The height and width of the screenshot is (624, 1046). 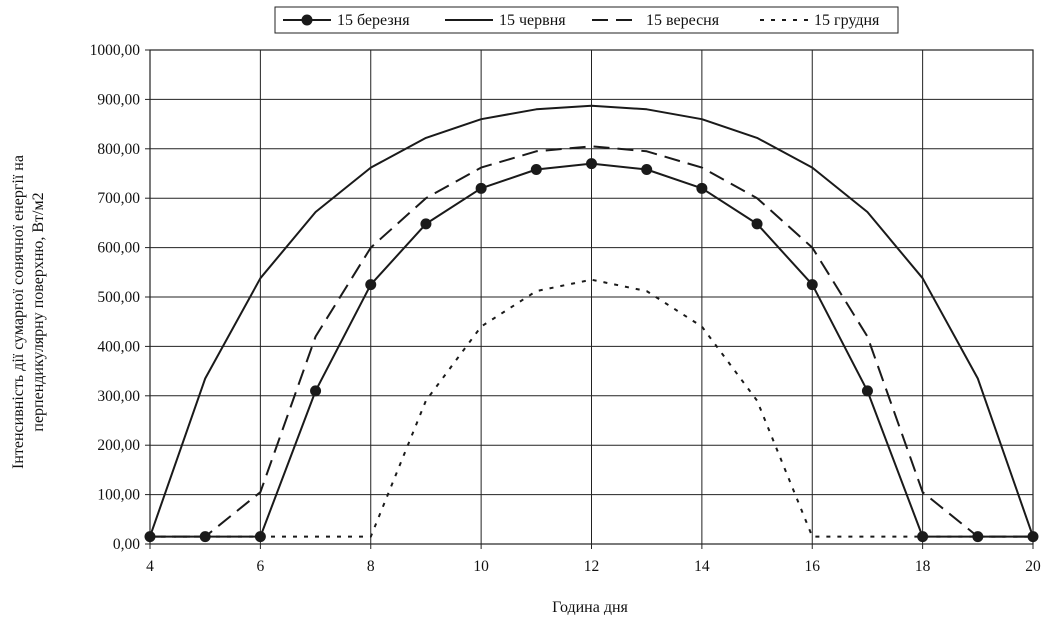 What do you see at coordinates (118, 248) in the screenshot?
I see `y-tick-label: 600,00` at bounding box center [118, 248].